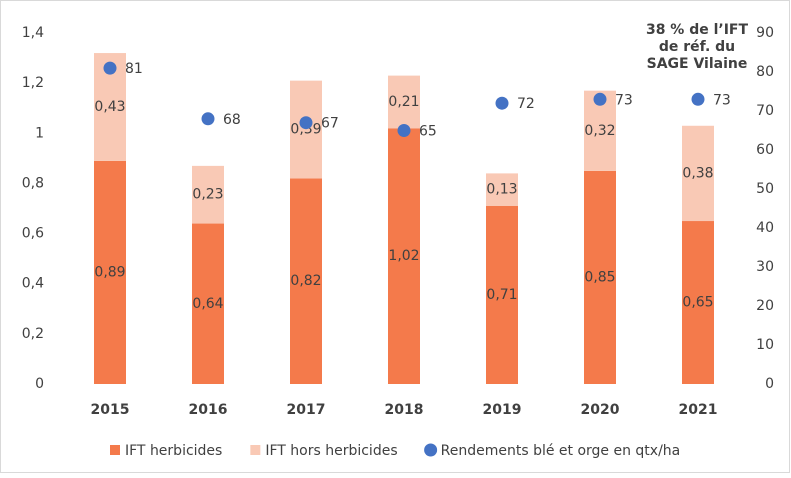  Describe the element at coordinates (765, 228) in the screenshot. I see `y2-tick-label: 40` at that location.